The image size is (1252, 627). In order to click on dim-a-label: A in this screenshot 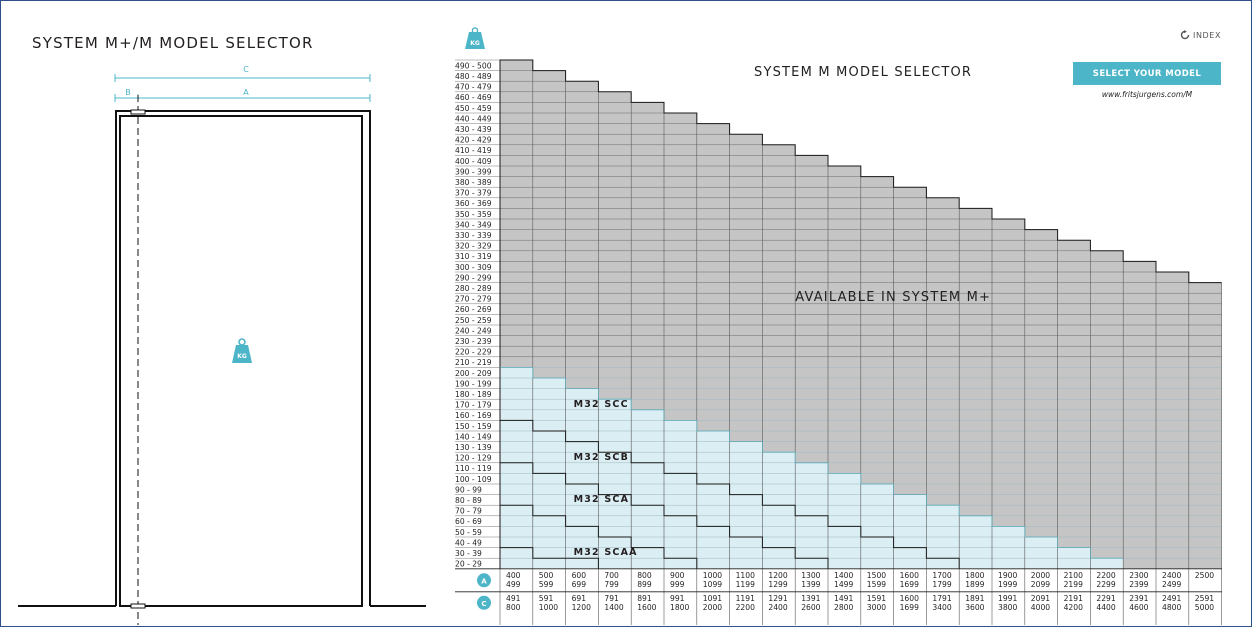, I will do `click(246, 92)`.